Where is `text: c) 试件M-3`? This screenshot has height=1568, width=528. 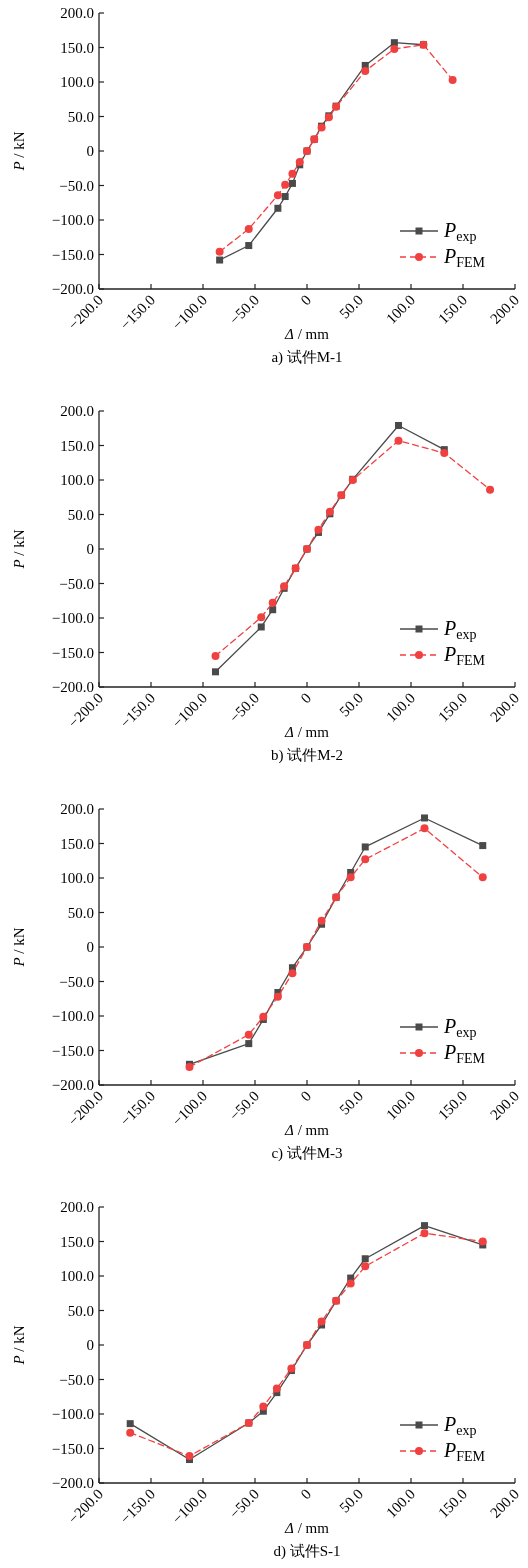 text: c) 试件M-3 is located at coordinates (307, 1153).